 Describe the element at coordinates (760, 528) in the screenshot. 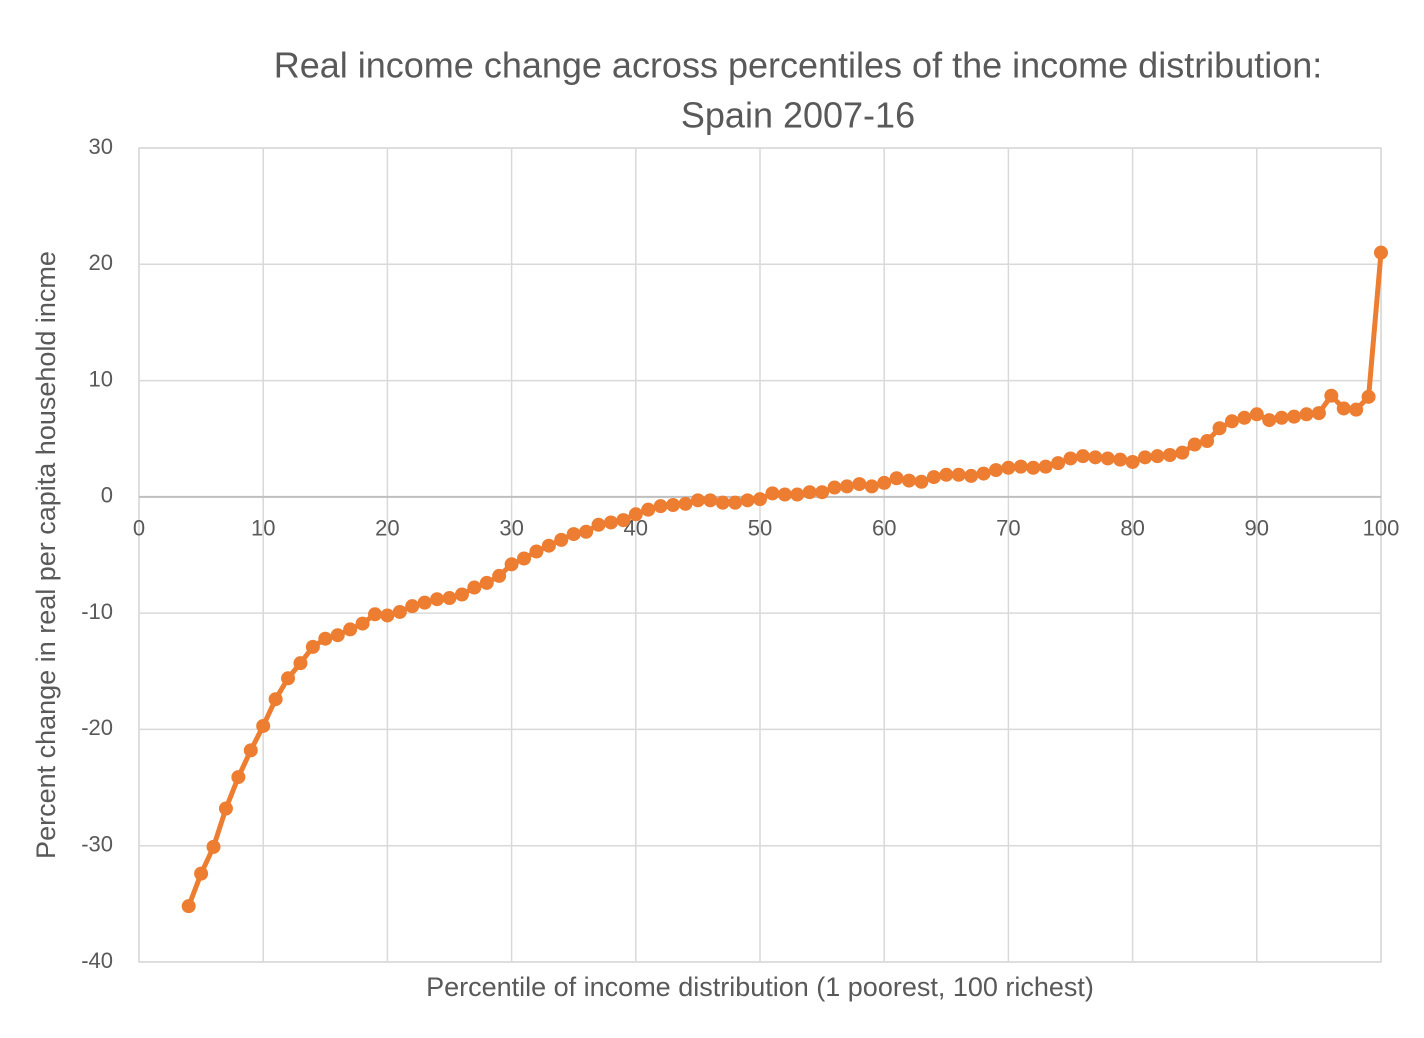

I see `x-tick-label: 50` at that location.